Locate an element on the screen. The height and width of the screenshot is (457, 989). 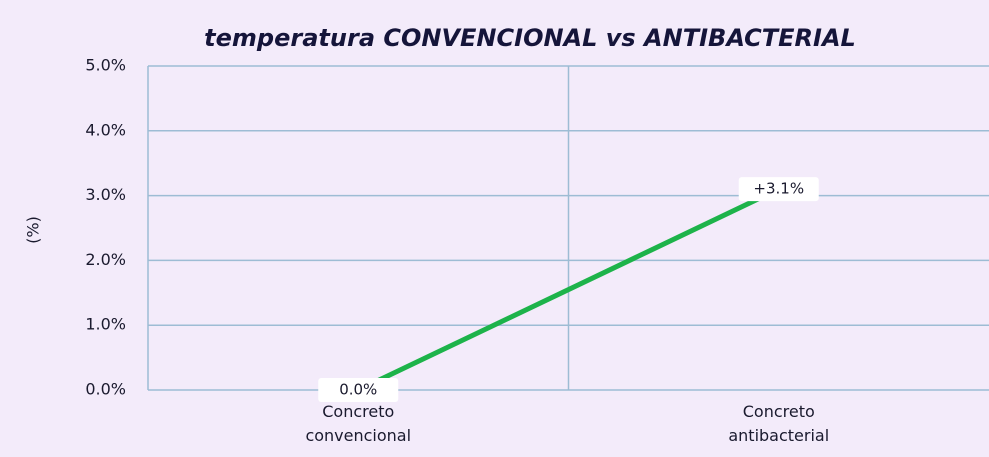
y-axis-label: (%) is located at coordinates (33, 230).